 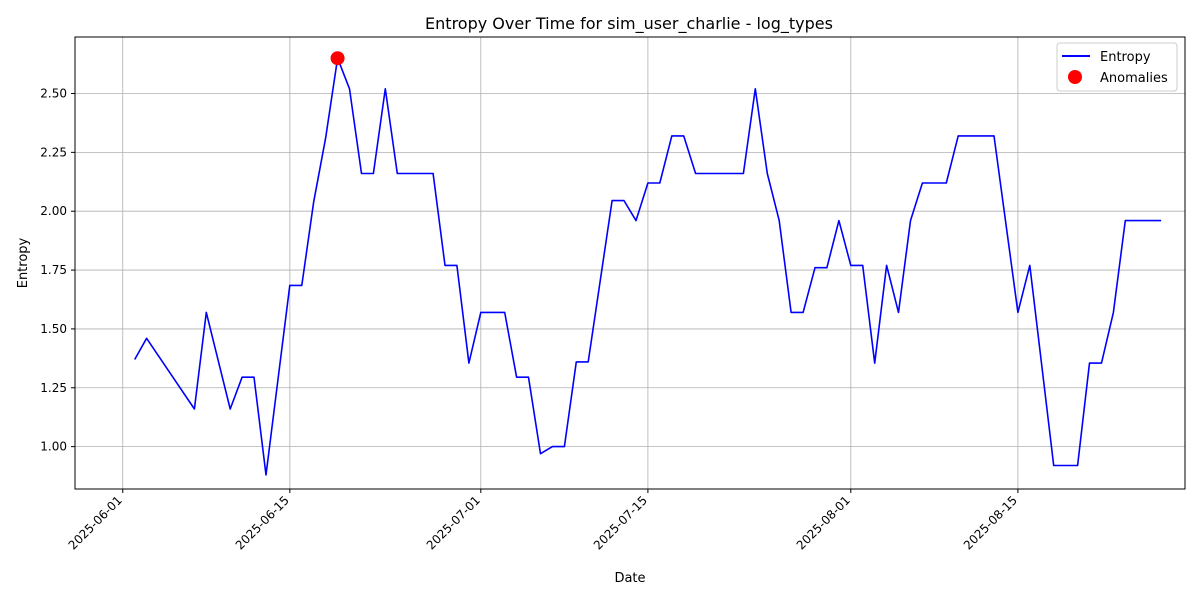 I want to click on y-axis-label: Entropy, so click(x=23, y=262).